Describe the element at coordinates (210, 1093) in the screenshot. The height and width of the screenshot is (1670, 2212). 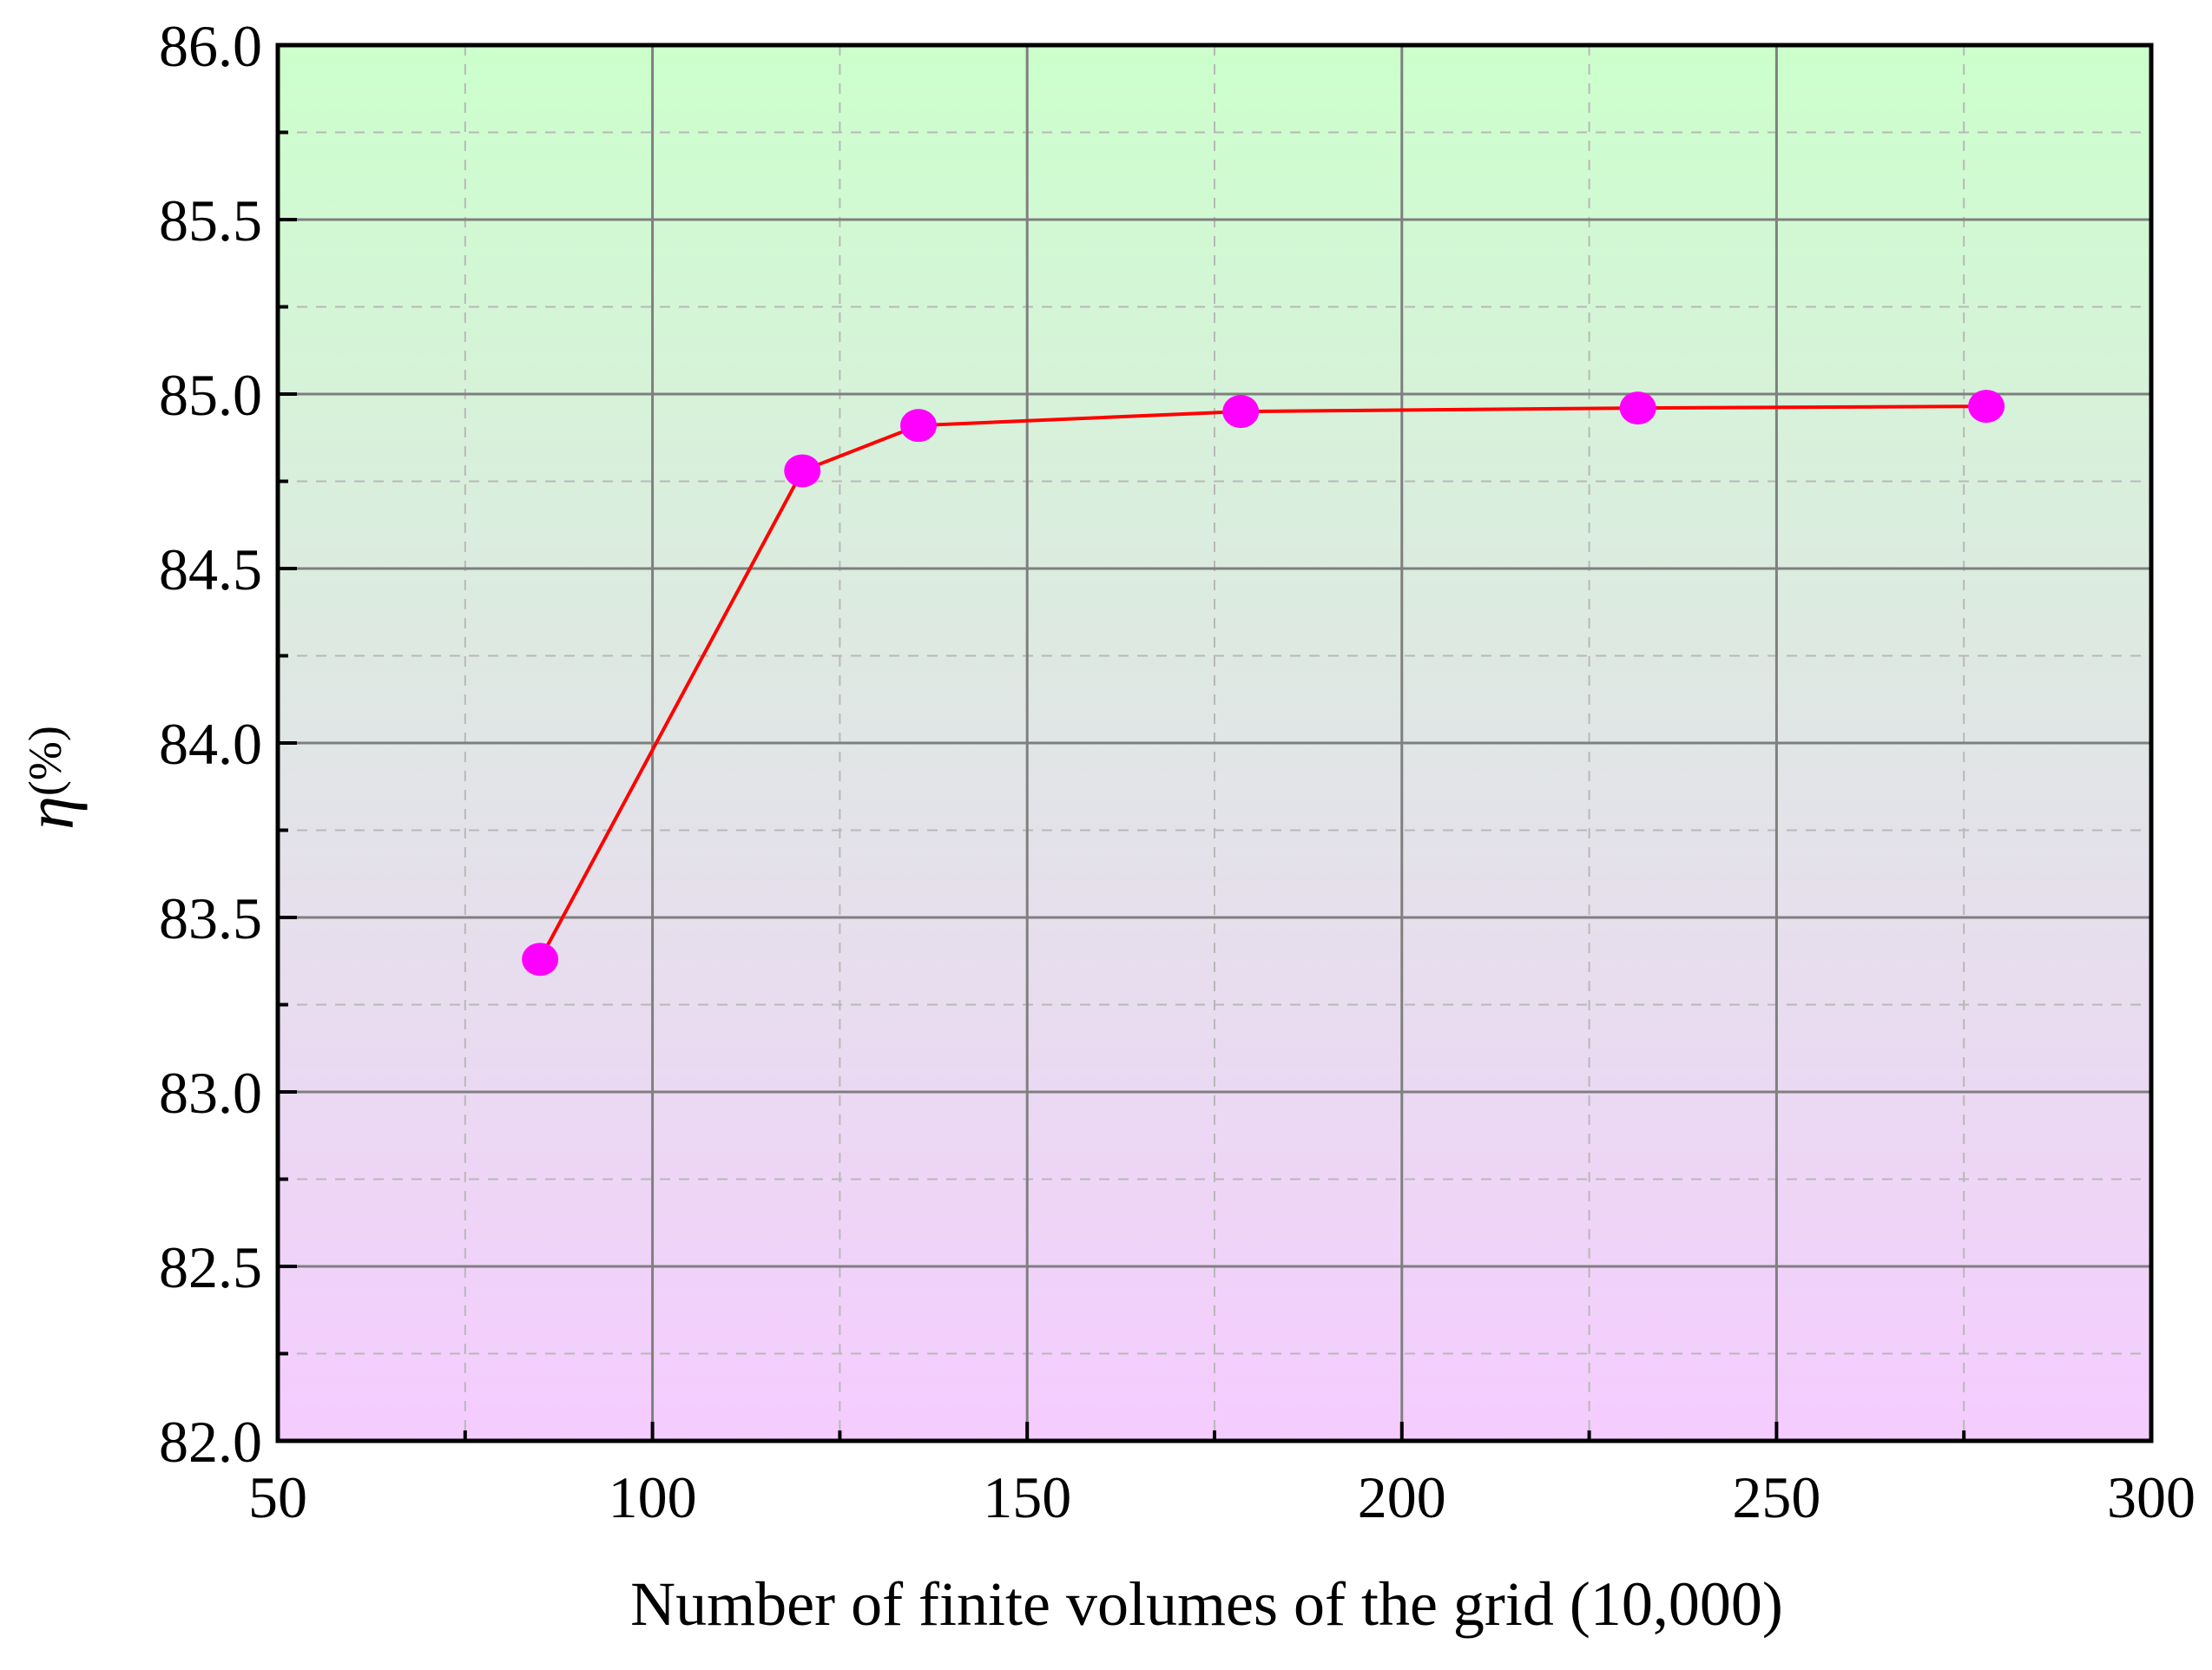
I see `y-tick-label: 83.0` at that location.